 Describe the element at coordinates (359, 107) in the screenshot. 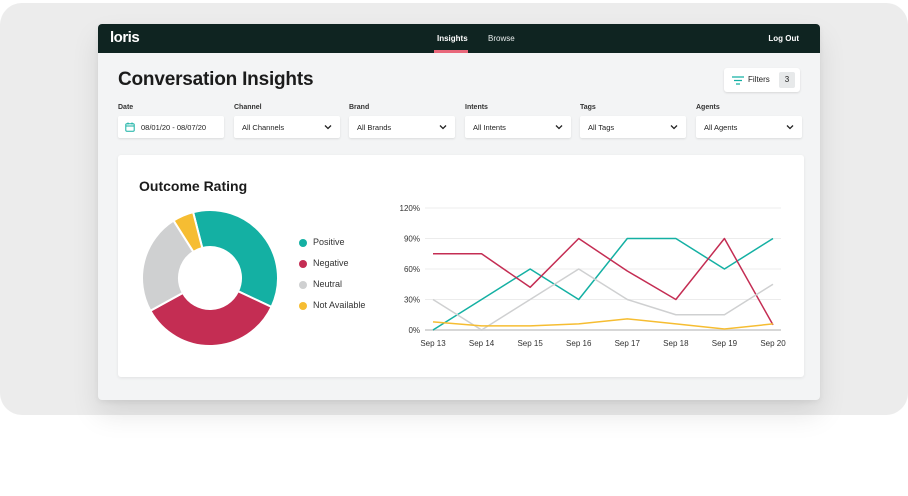

I see `brand-filter-label: Brand` at that location.